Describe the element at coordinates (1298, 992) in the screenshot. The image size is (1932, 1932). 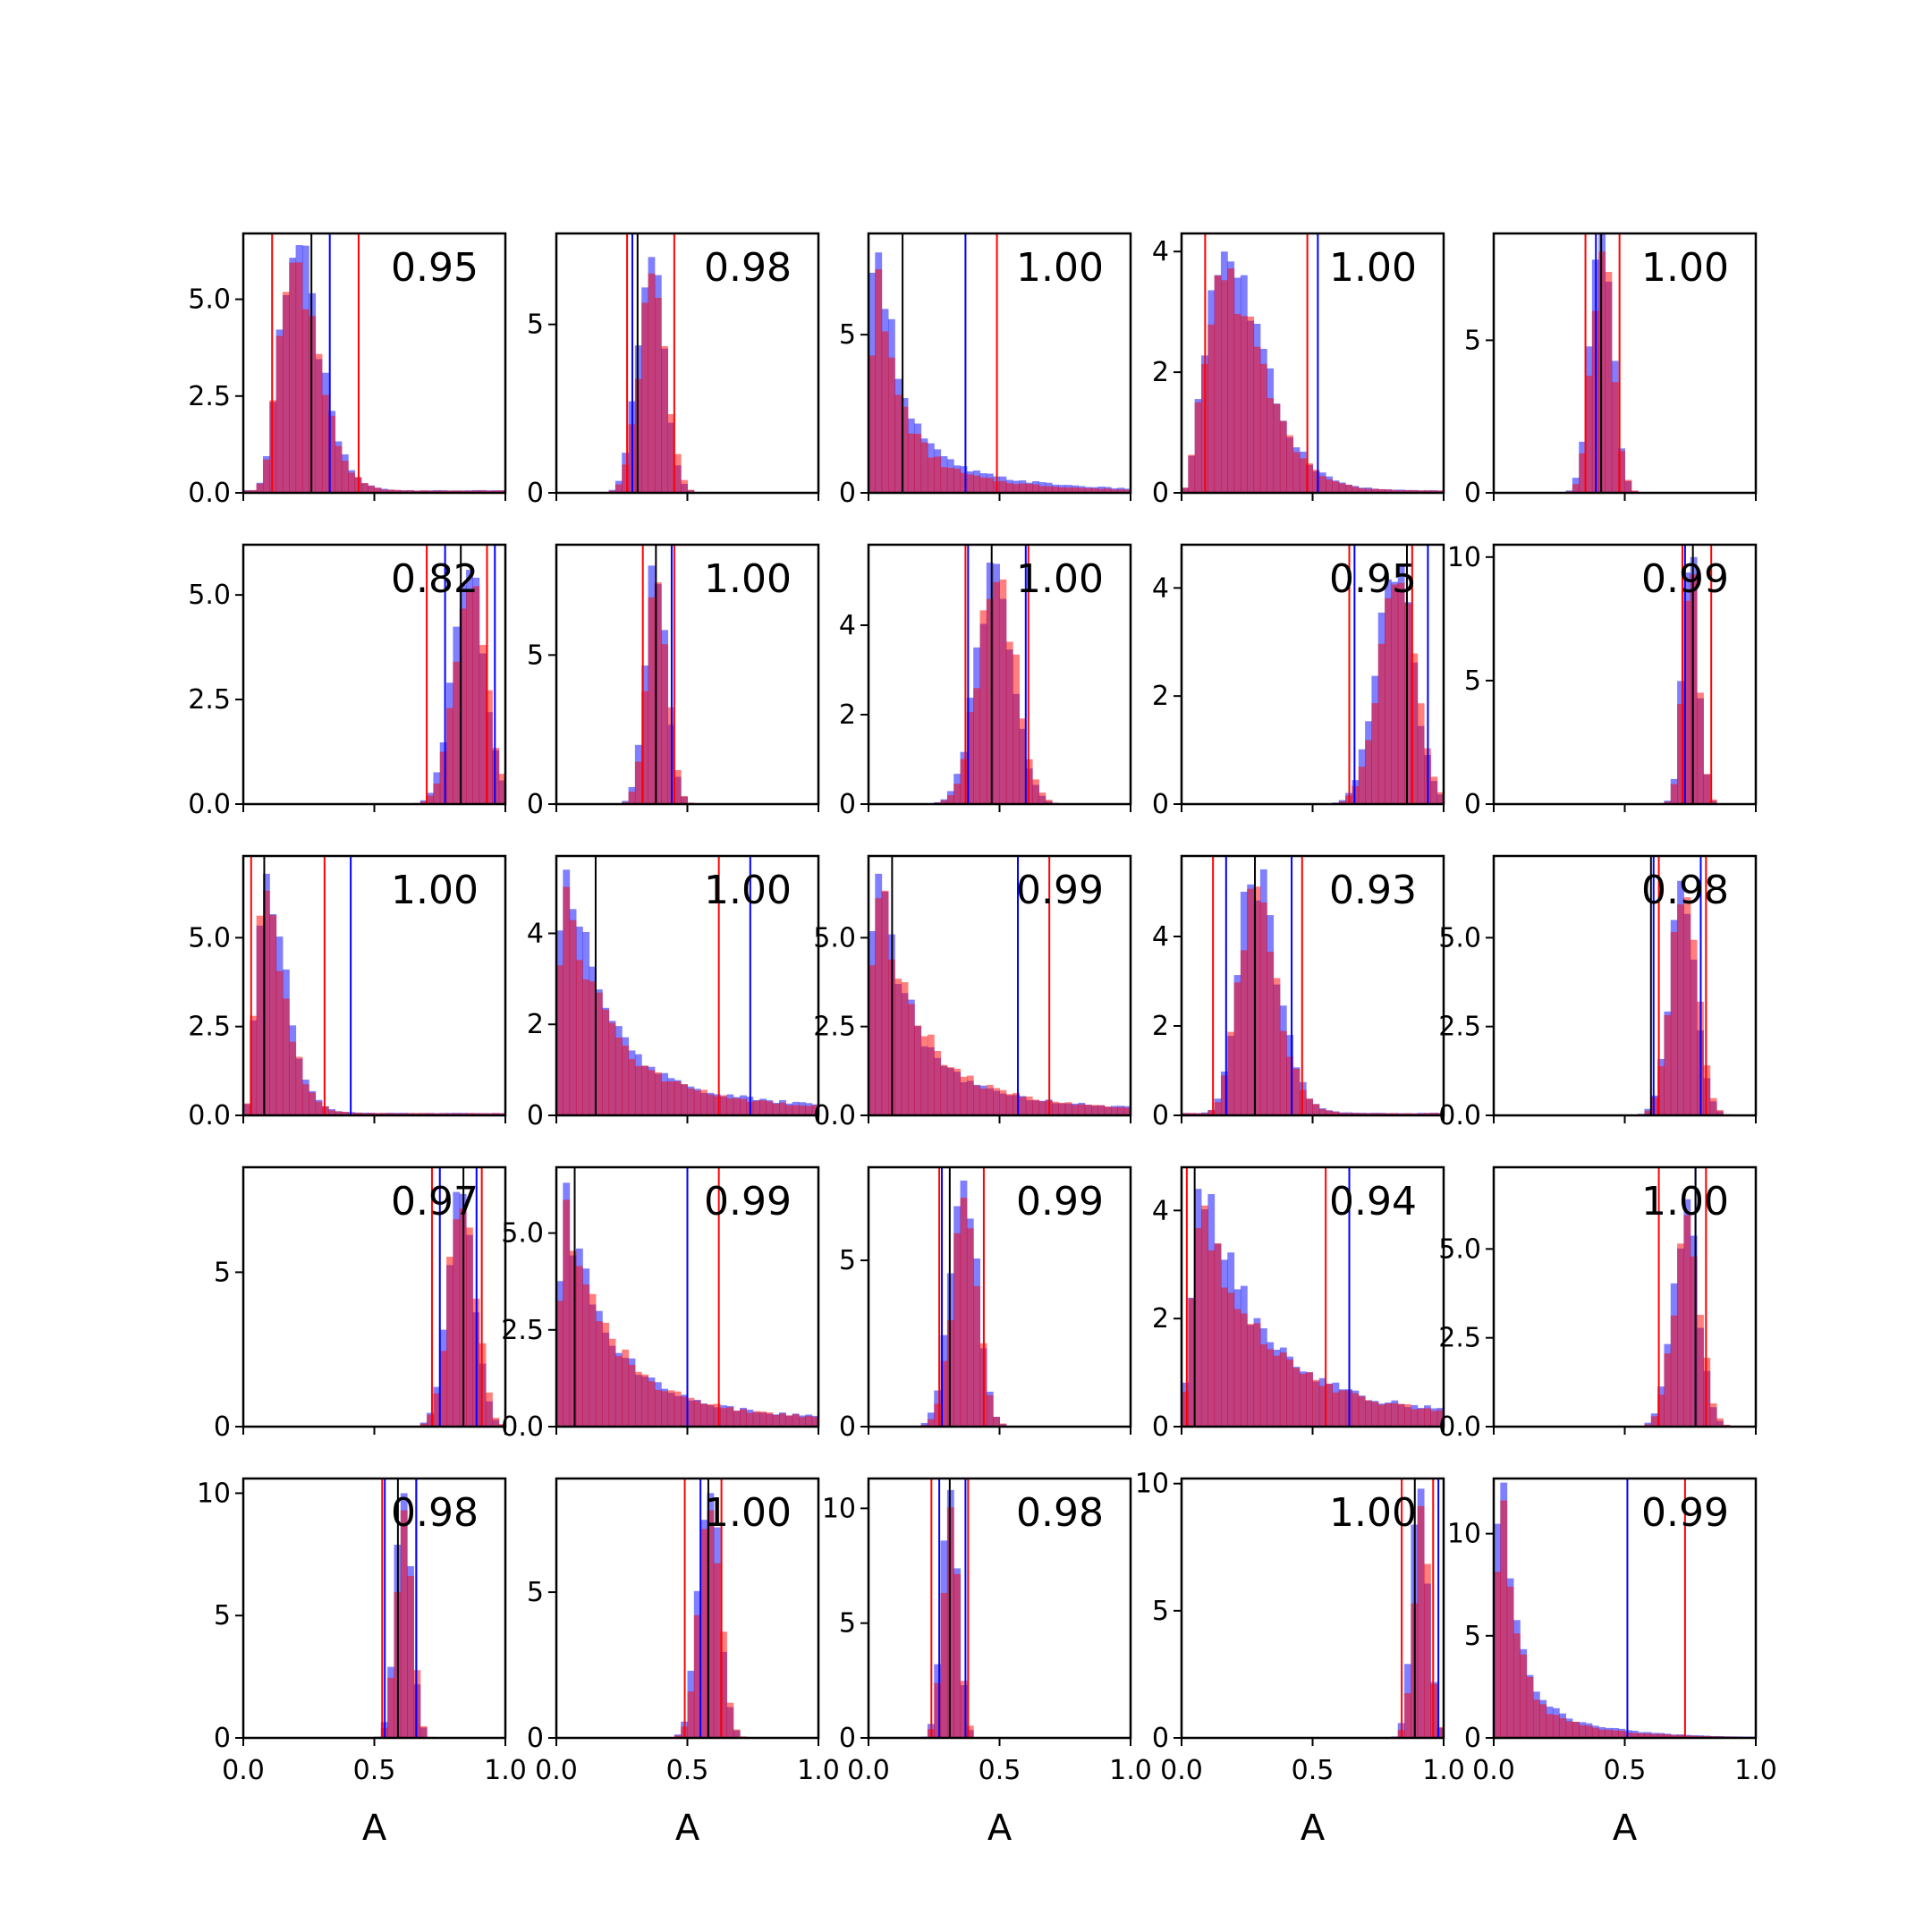
I see `panel-3-4: 0 2 4 0.93` at that location.